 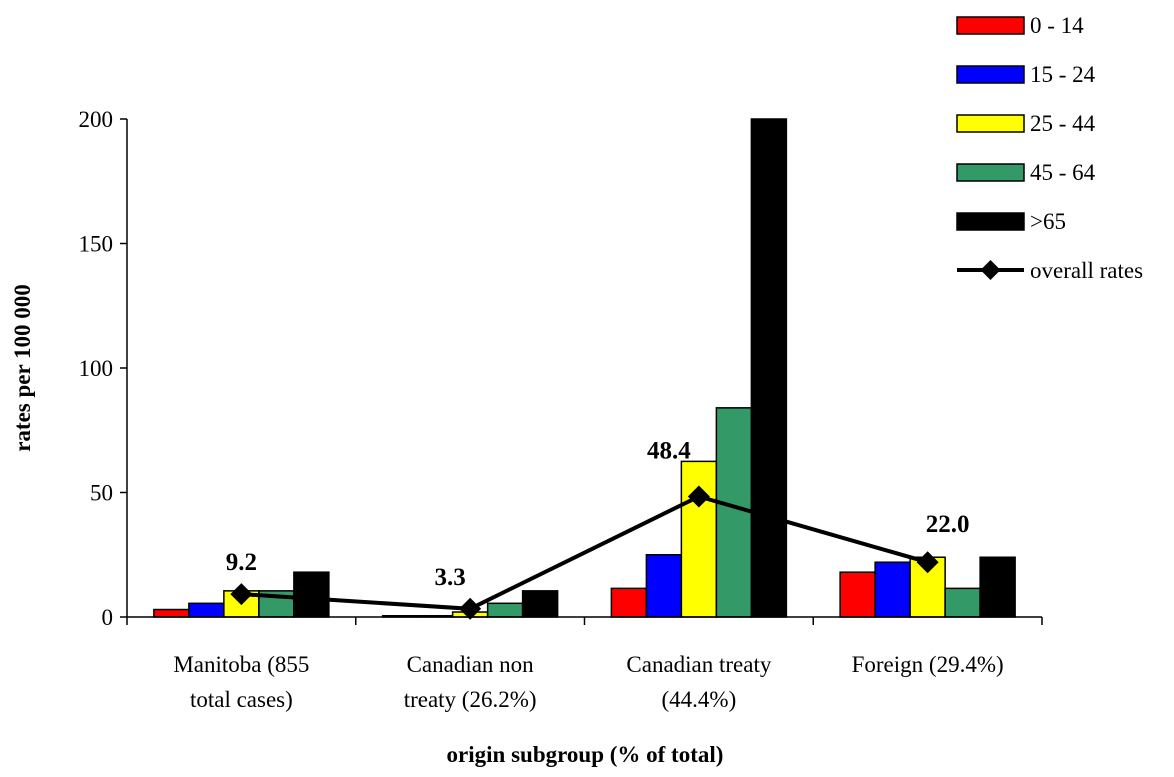 I want to click on legend-label: overall rates, so click(x=1086, y=270).